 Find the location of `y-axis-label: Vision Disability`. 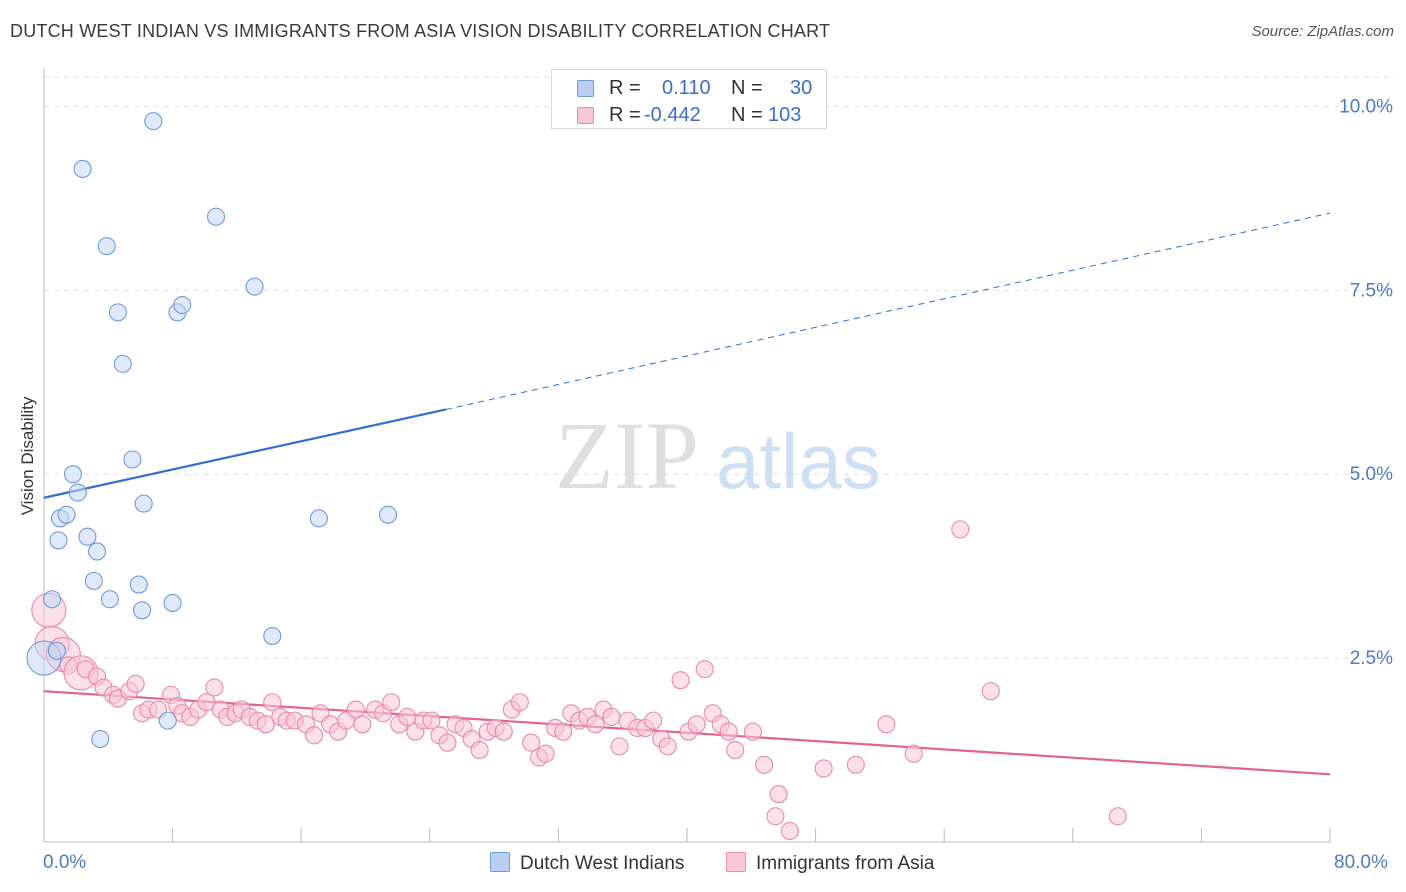

y-axis-label: Vision Disability is located at coordinates (27, 456).